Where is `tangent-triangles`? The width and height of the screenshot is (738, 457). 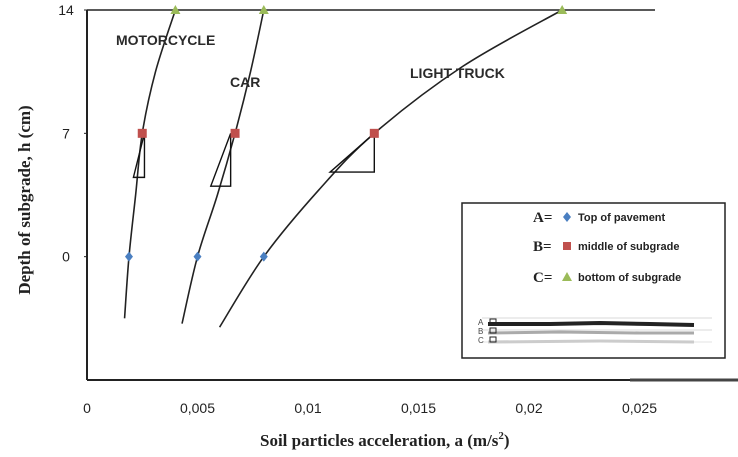 tangent-triangles is located at coordinates (253, 159).